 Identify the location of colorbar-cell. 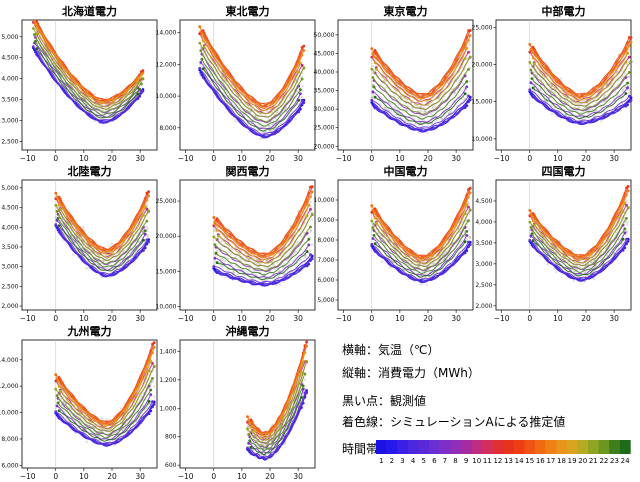
(540, 447).